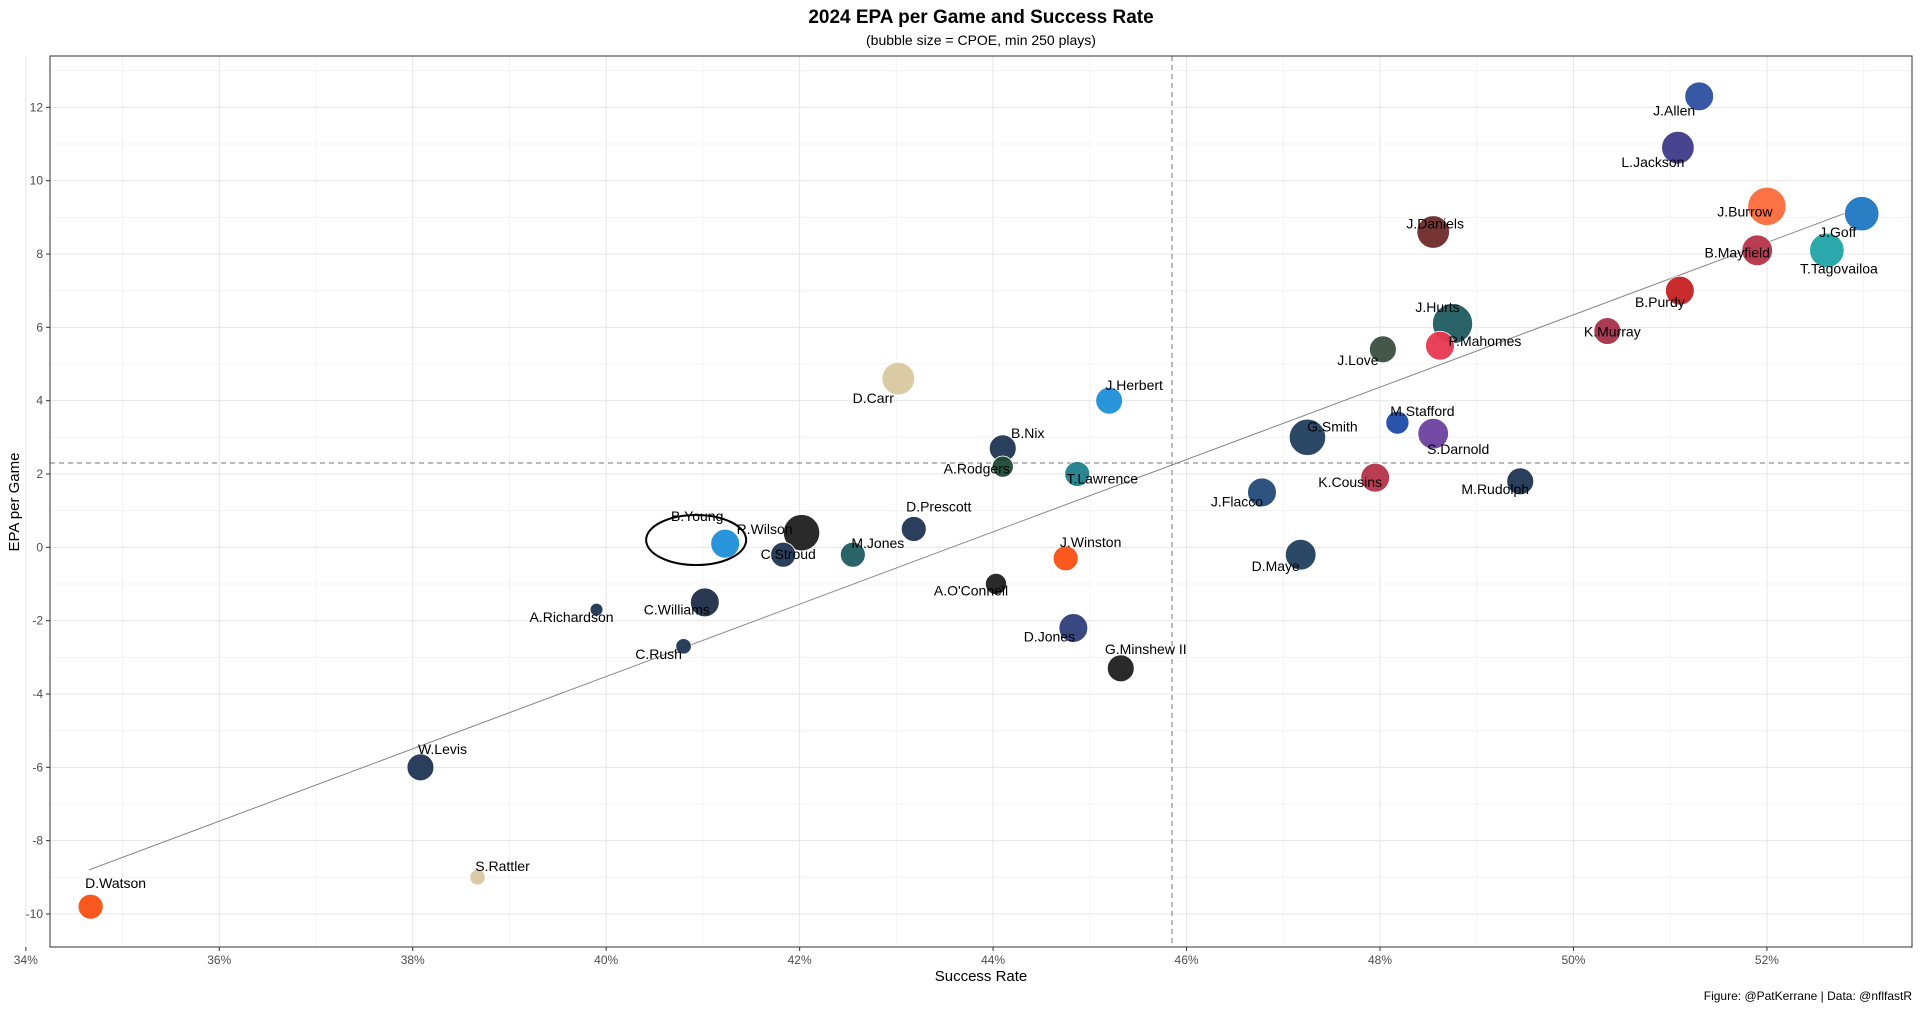  What do you see at coordinates (874, 398) in the screenshot?
I see `qb-label: D.Carr` at bounding box center [874, 398].